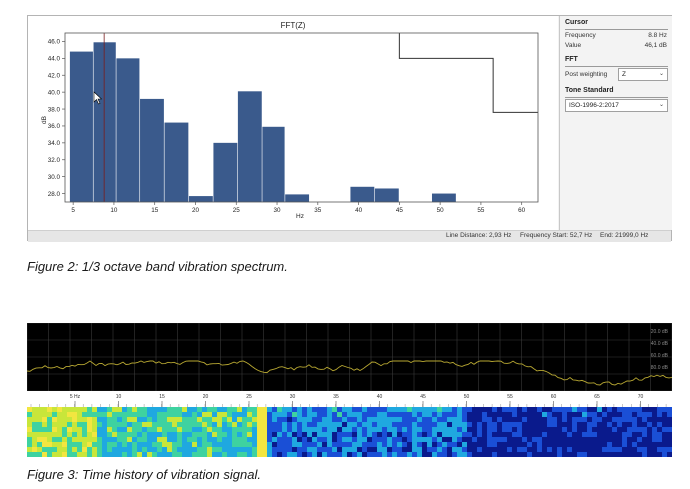 Image resolution: width=690 pixels, height=489 pixels. I want to click on tone-standard-select: ISO-1996-2:2017 ⌄, so click(616, 105).